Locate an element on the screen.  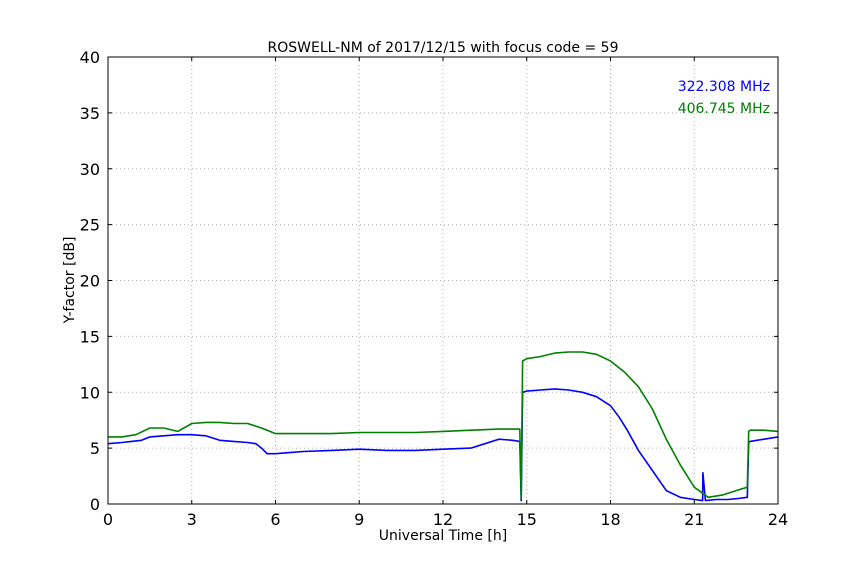
y-tick-label: 0 is located at coordinates (95, 504).